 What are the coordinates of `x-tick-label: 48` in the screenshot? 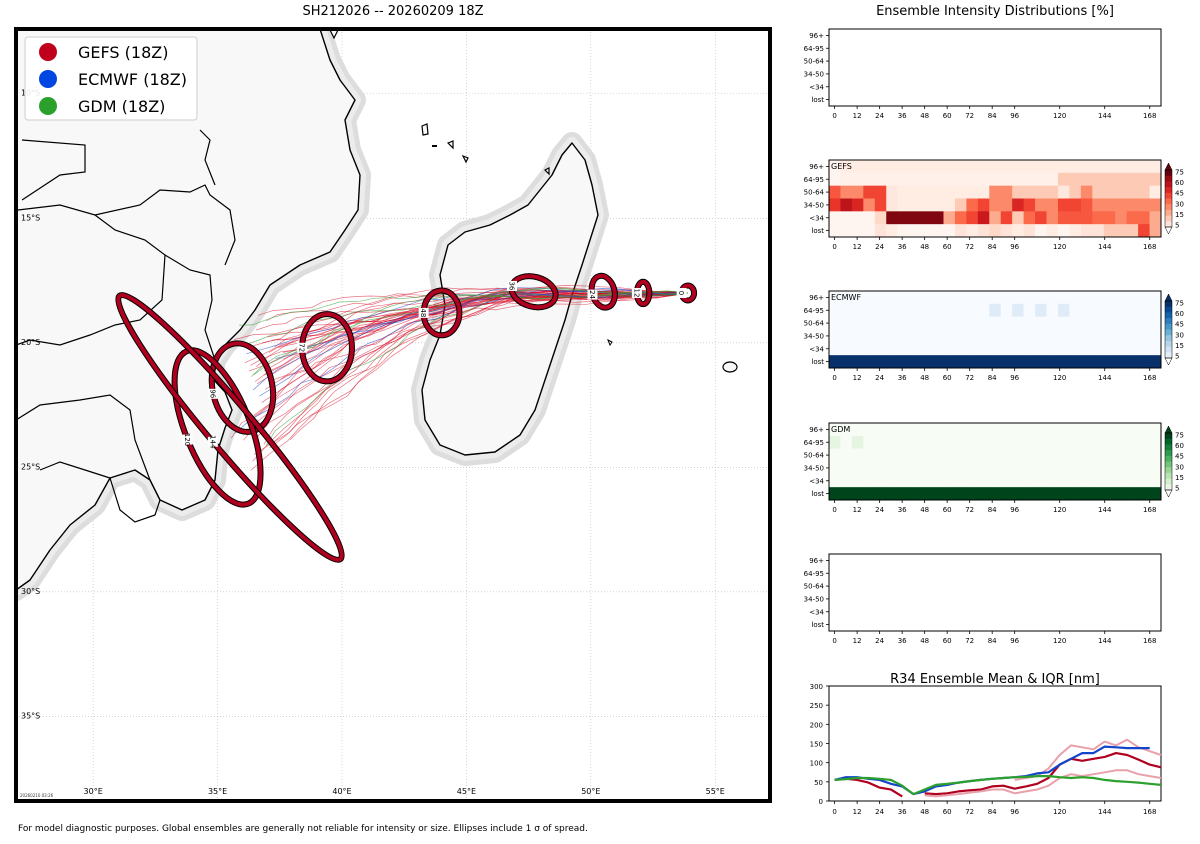 It's located at (924, 641).